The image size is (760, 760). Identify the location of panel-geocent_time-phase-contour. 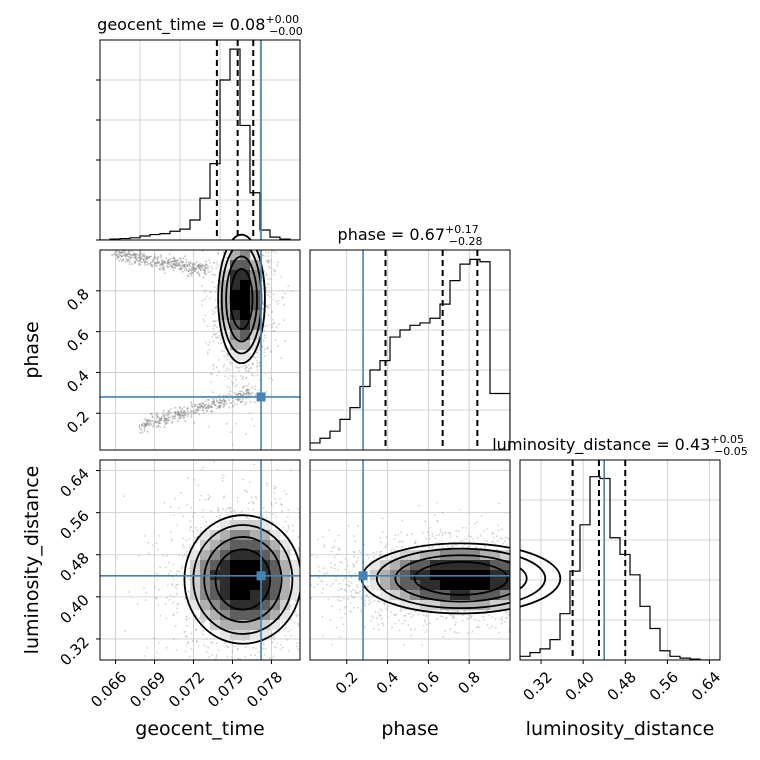
(241, 299).